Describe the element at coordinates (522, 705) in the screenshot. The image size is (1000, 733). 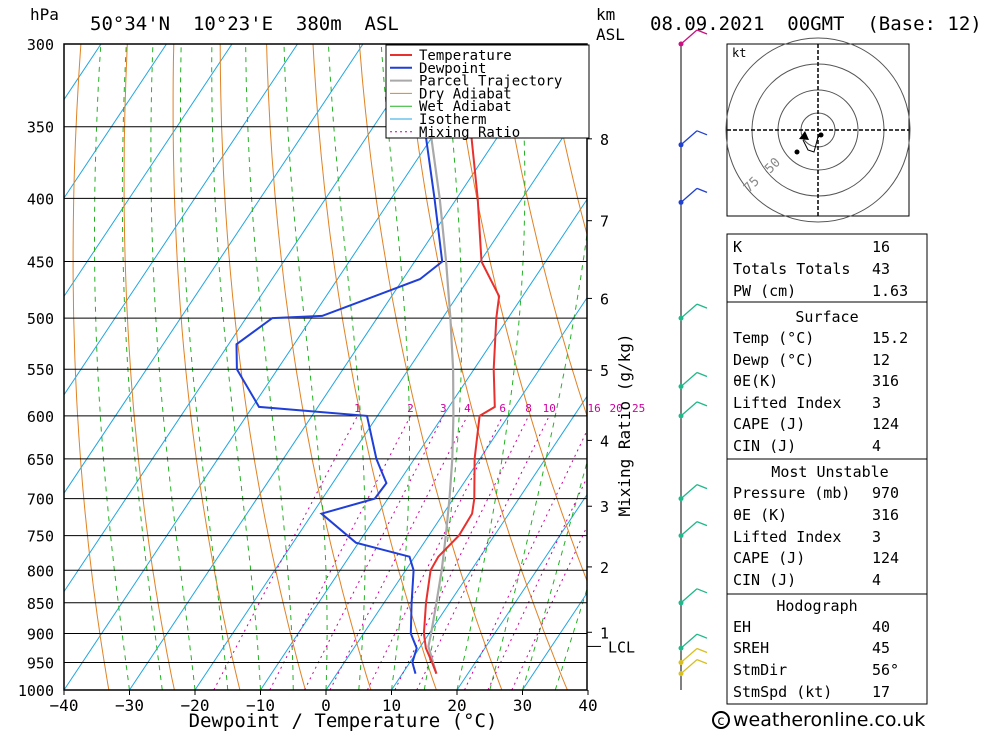
I see `x-tick-label: 30` at that location.